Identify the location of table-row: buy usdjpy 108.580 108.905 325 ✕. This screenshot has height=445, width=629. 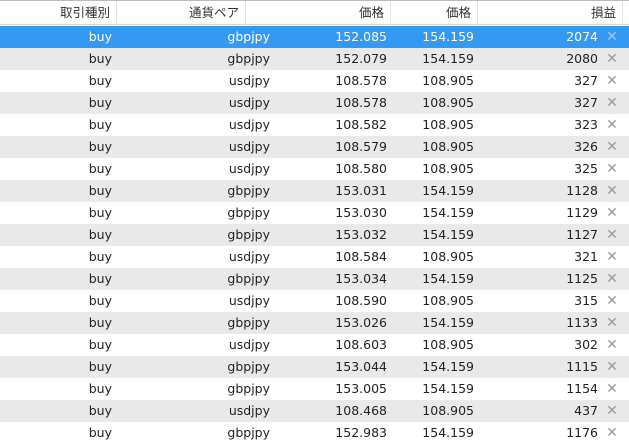
(314, 169).